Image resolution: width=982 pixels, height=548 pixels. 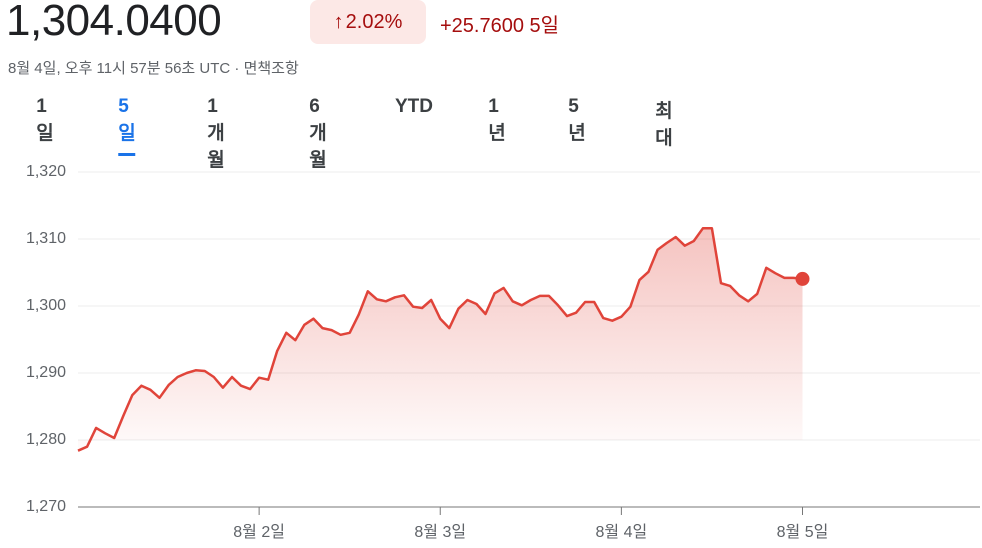 What do you see at coordinates (374, 21) in the screenshot?
I see `change-pct: 2.02%` at bounding box center [374, 21].